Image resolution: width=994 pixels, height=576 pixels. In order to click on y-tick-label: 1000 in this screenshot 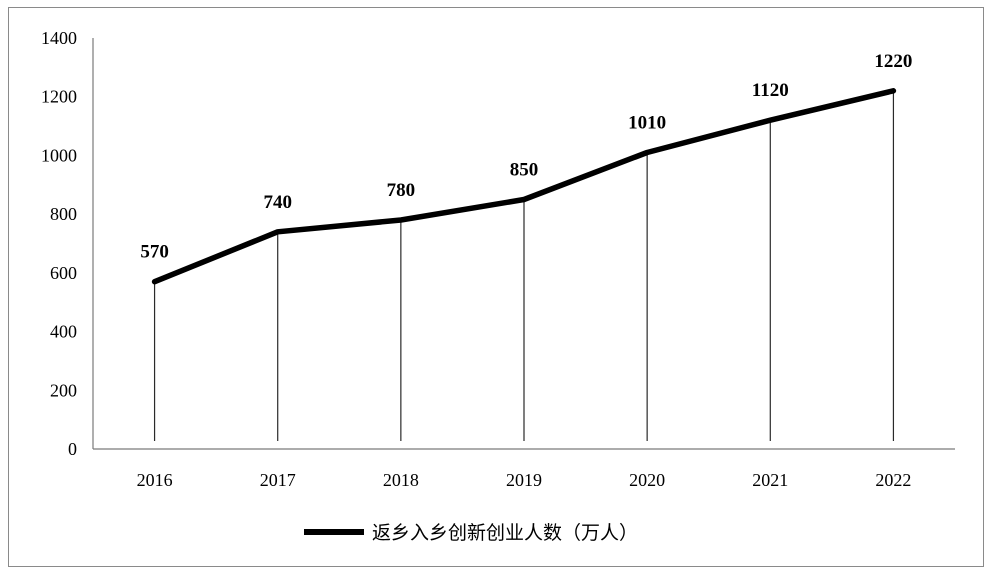, I will do `click(59, 155)`.